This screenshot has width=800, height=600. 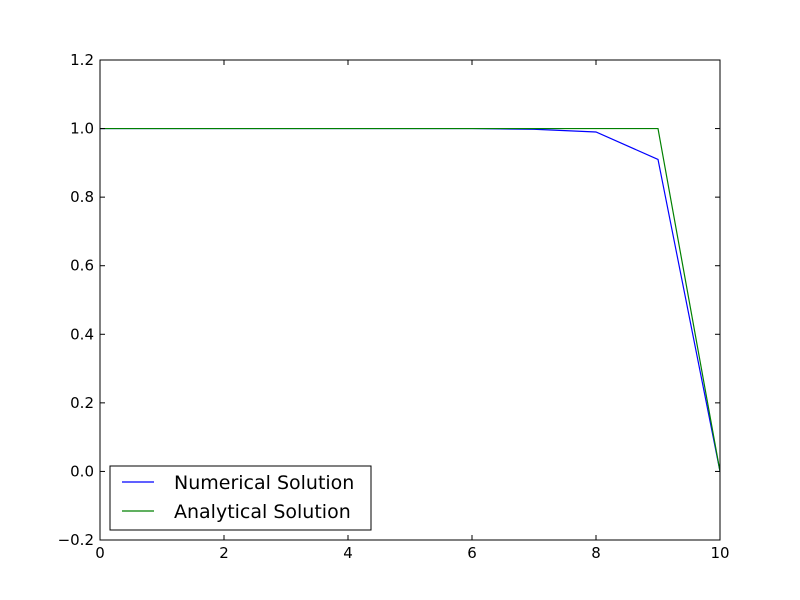 I want to click on legend-label: Numerical Solution, so click(x=264, y=483).